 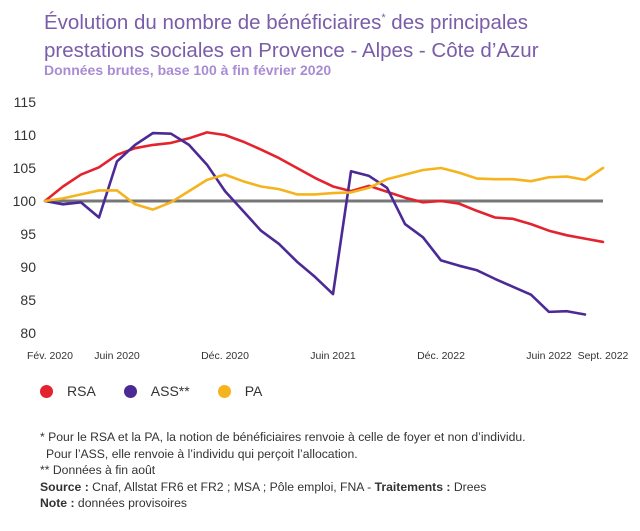 What do you see at coordinates (170, 391) in the screenshot?
I see `legend-label-ass: ASS**` at bounding box center [170, 391].